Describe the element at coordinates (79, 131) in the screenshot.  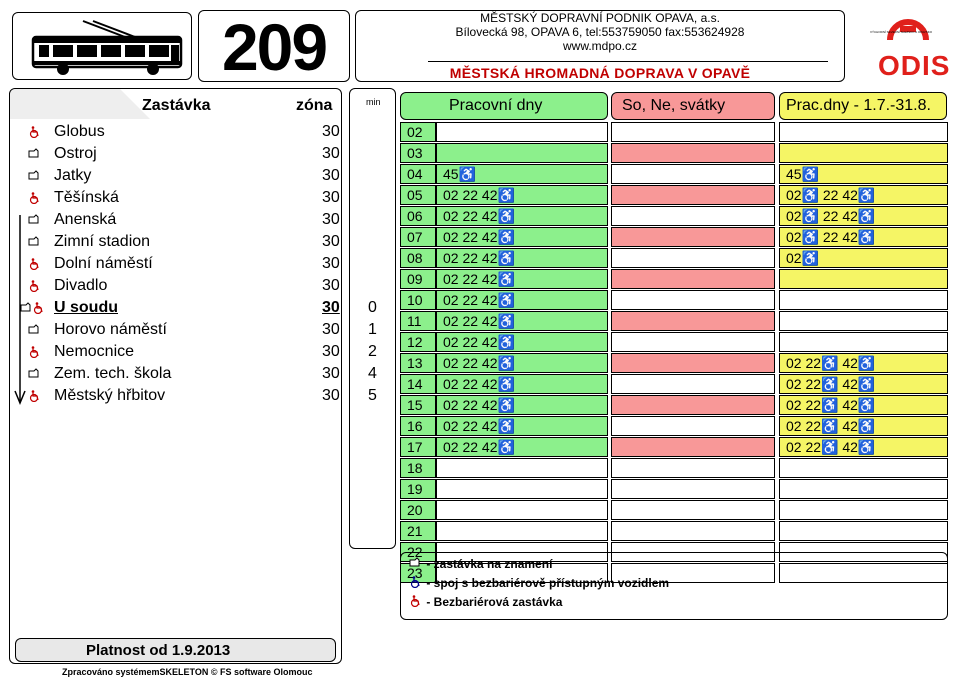
I see `stop-name: Globus` at that location.